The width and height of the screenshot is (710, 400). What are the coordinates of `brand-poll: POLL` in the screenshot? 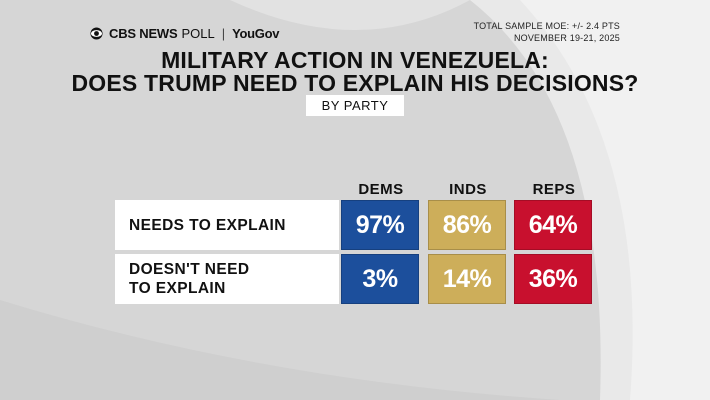 It's located at (198, 33).